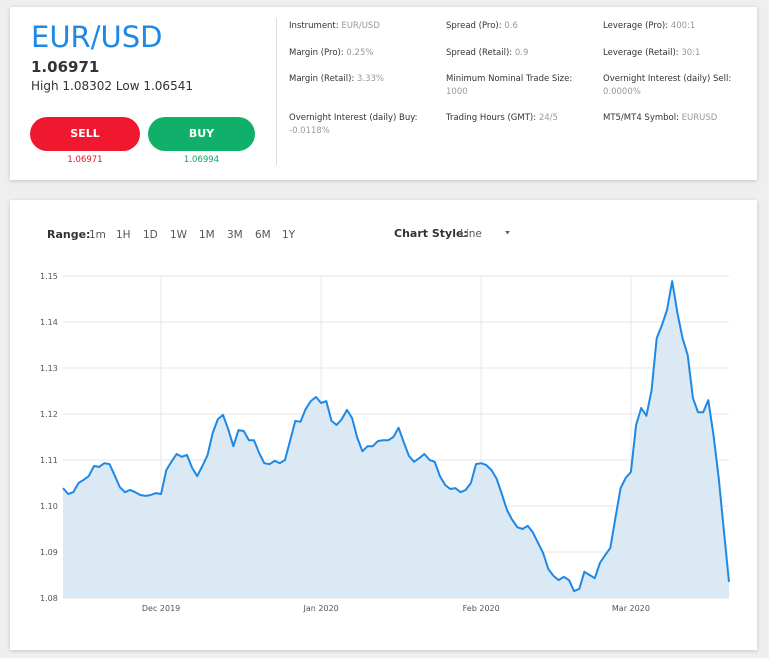 The width and height of the screenshot is (769, 658). What do you see at coordinates (263, 235) in the screenshot?
I see `range-option: 6M` at bounding box center [263, 235].